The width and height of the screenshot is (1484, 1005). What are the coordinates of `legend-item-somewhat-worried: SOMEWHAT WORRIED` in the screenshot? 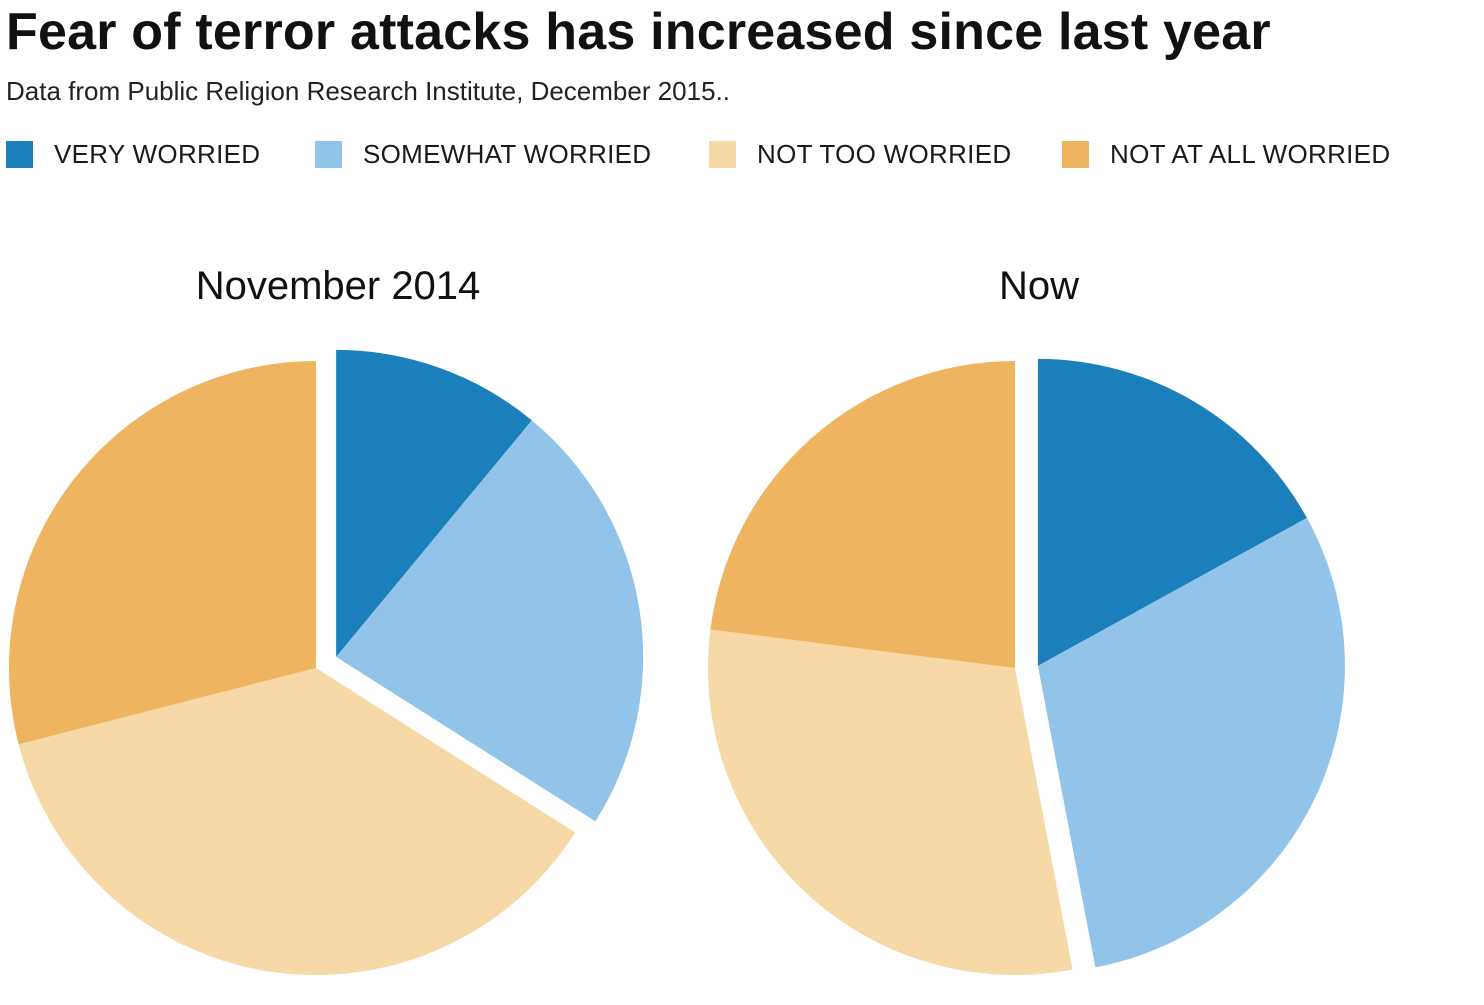 It's located at (483, 154).